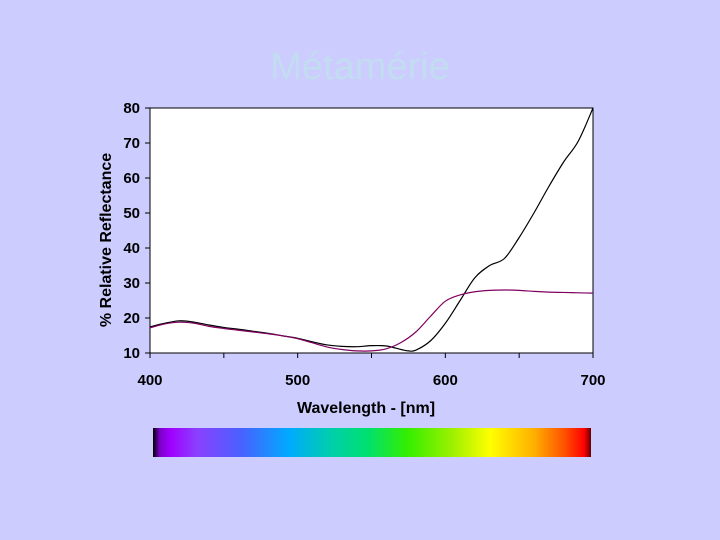 Image resolution: width=720 pixels, height=540 pixels. What do you see at coordinates (360, 67) in the screenshot?
I see `slide-title: Métamérie` at bounding box center [360, 67].